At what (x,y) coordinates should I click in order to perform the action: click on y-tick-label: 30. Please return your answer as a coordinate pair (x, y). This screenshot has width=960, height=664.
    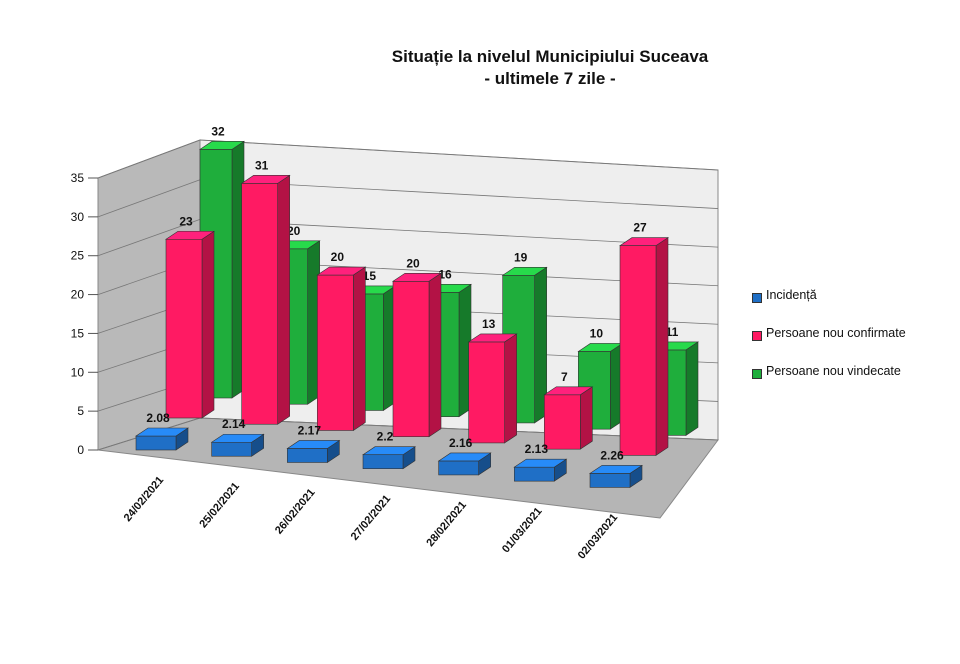
    Looking at the image, I should click on (78, 217).